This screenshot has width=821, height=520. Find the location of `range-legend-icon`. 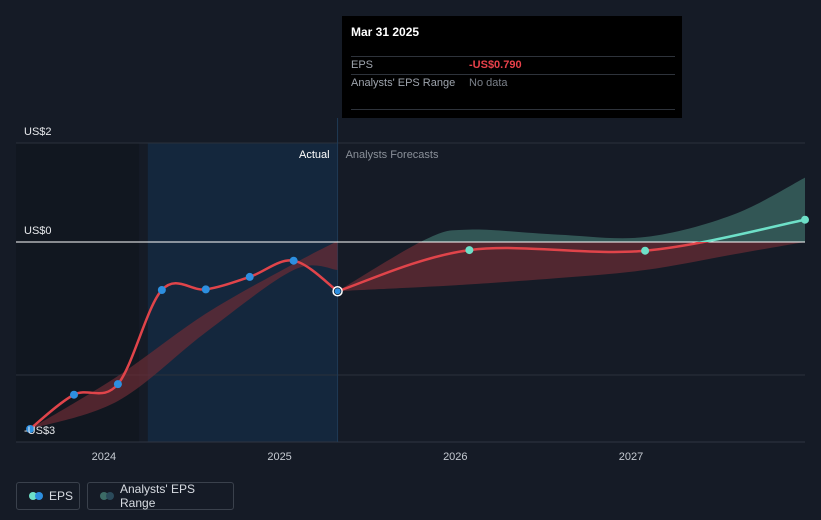

range-legend-icon is located at coordinates (107, 496).